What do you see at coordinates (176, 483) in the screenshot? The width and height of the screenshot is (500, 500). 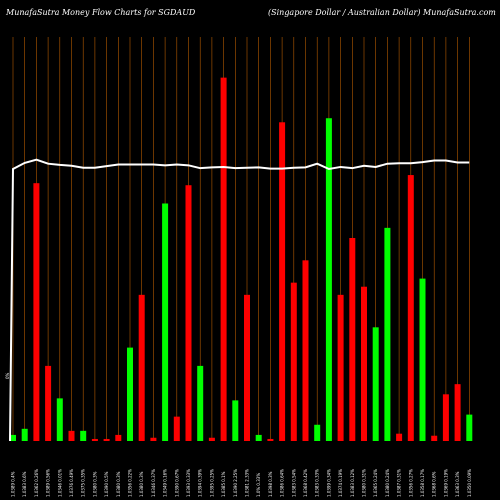 I see `x-tick-label: 1.0390 0.67%` at bounding box center [176, 483].